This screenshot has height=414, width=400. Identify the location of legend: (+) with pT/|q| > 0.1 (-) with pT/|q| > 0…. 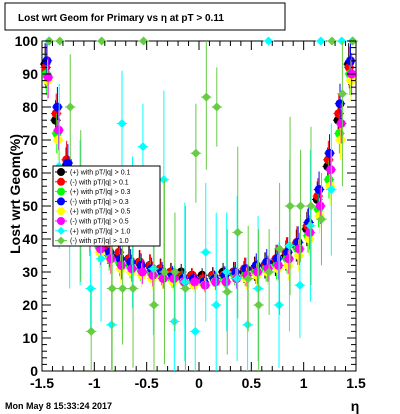
(93, 206).